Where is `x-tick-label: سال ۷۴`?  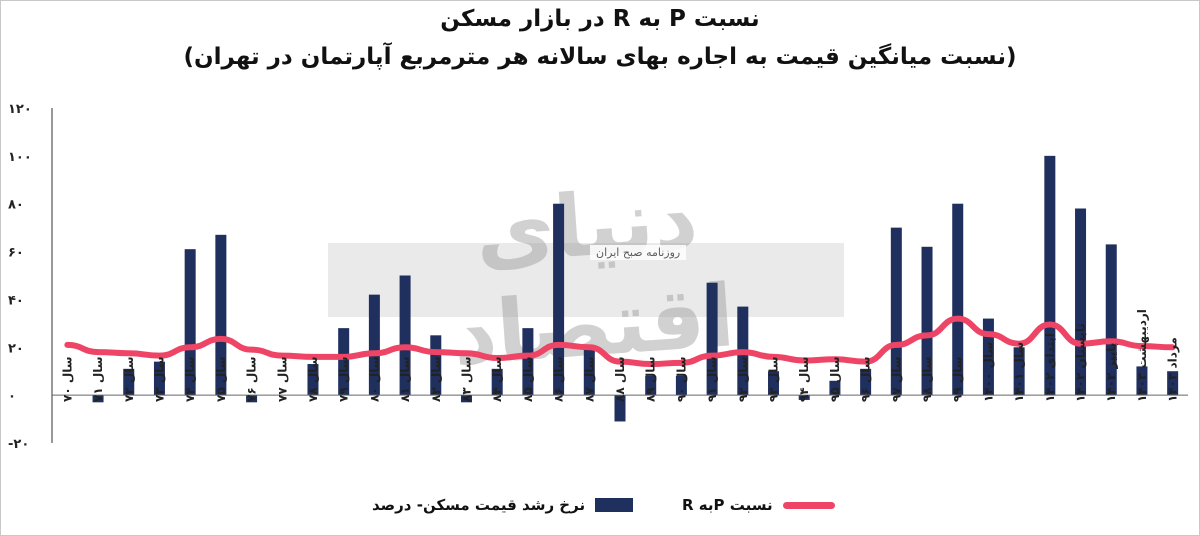 x-tick-label: سال ۷۴ is located at coordinates (190, 379).